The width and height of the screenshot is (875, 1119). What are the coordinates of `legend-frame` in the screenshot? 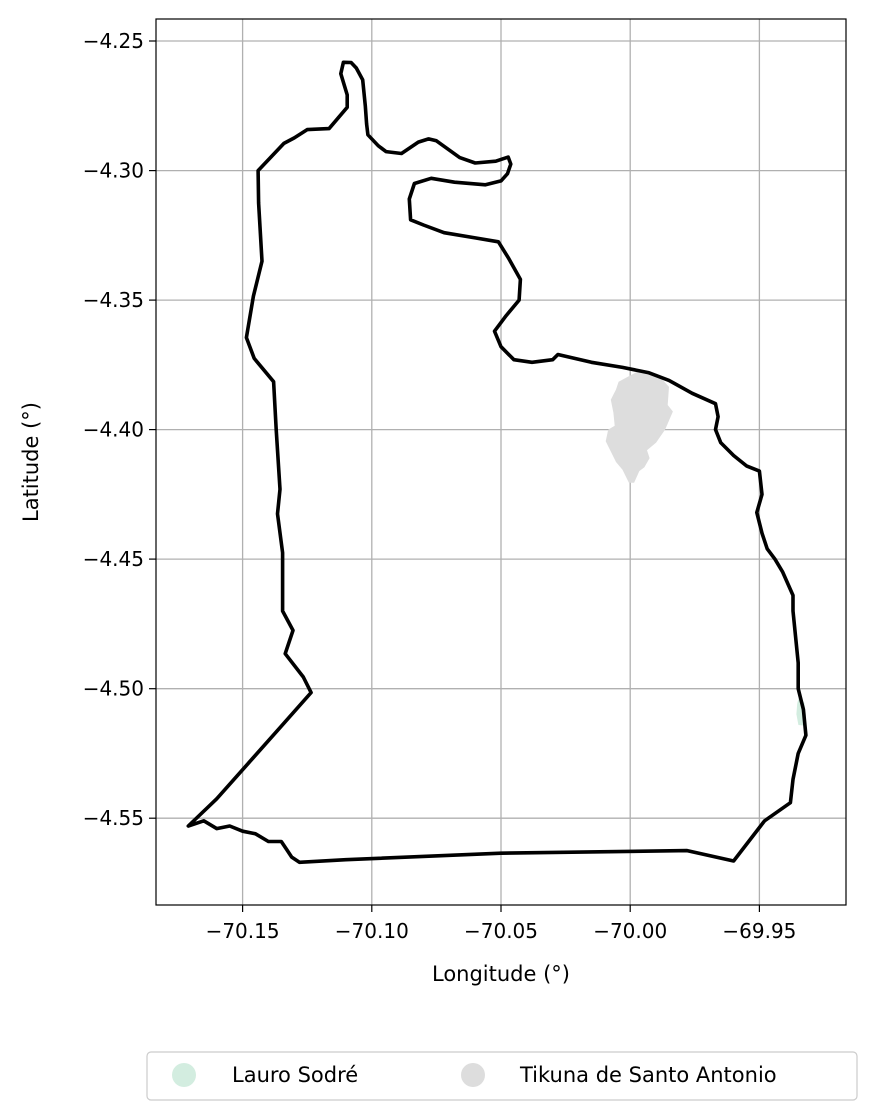 It's located at (502, 1076).